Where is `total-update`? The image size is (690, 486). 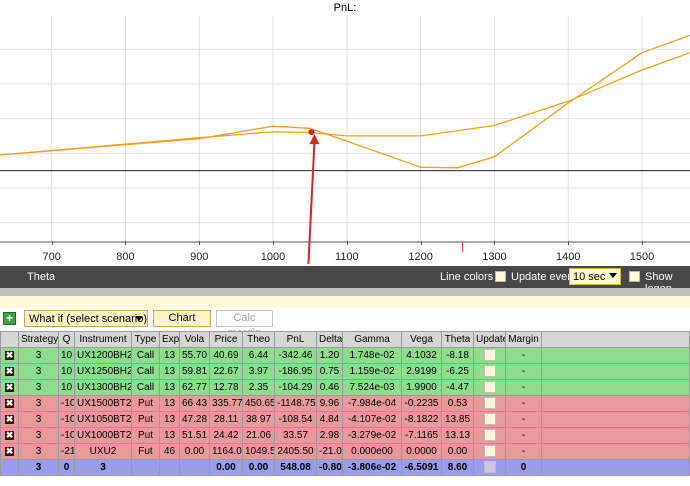
total-update is located at coordinates (489, 467).